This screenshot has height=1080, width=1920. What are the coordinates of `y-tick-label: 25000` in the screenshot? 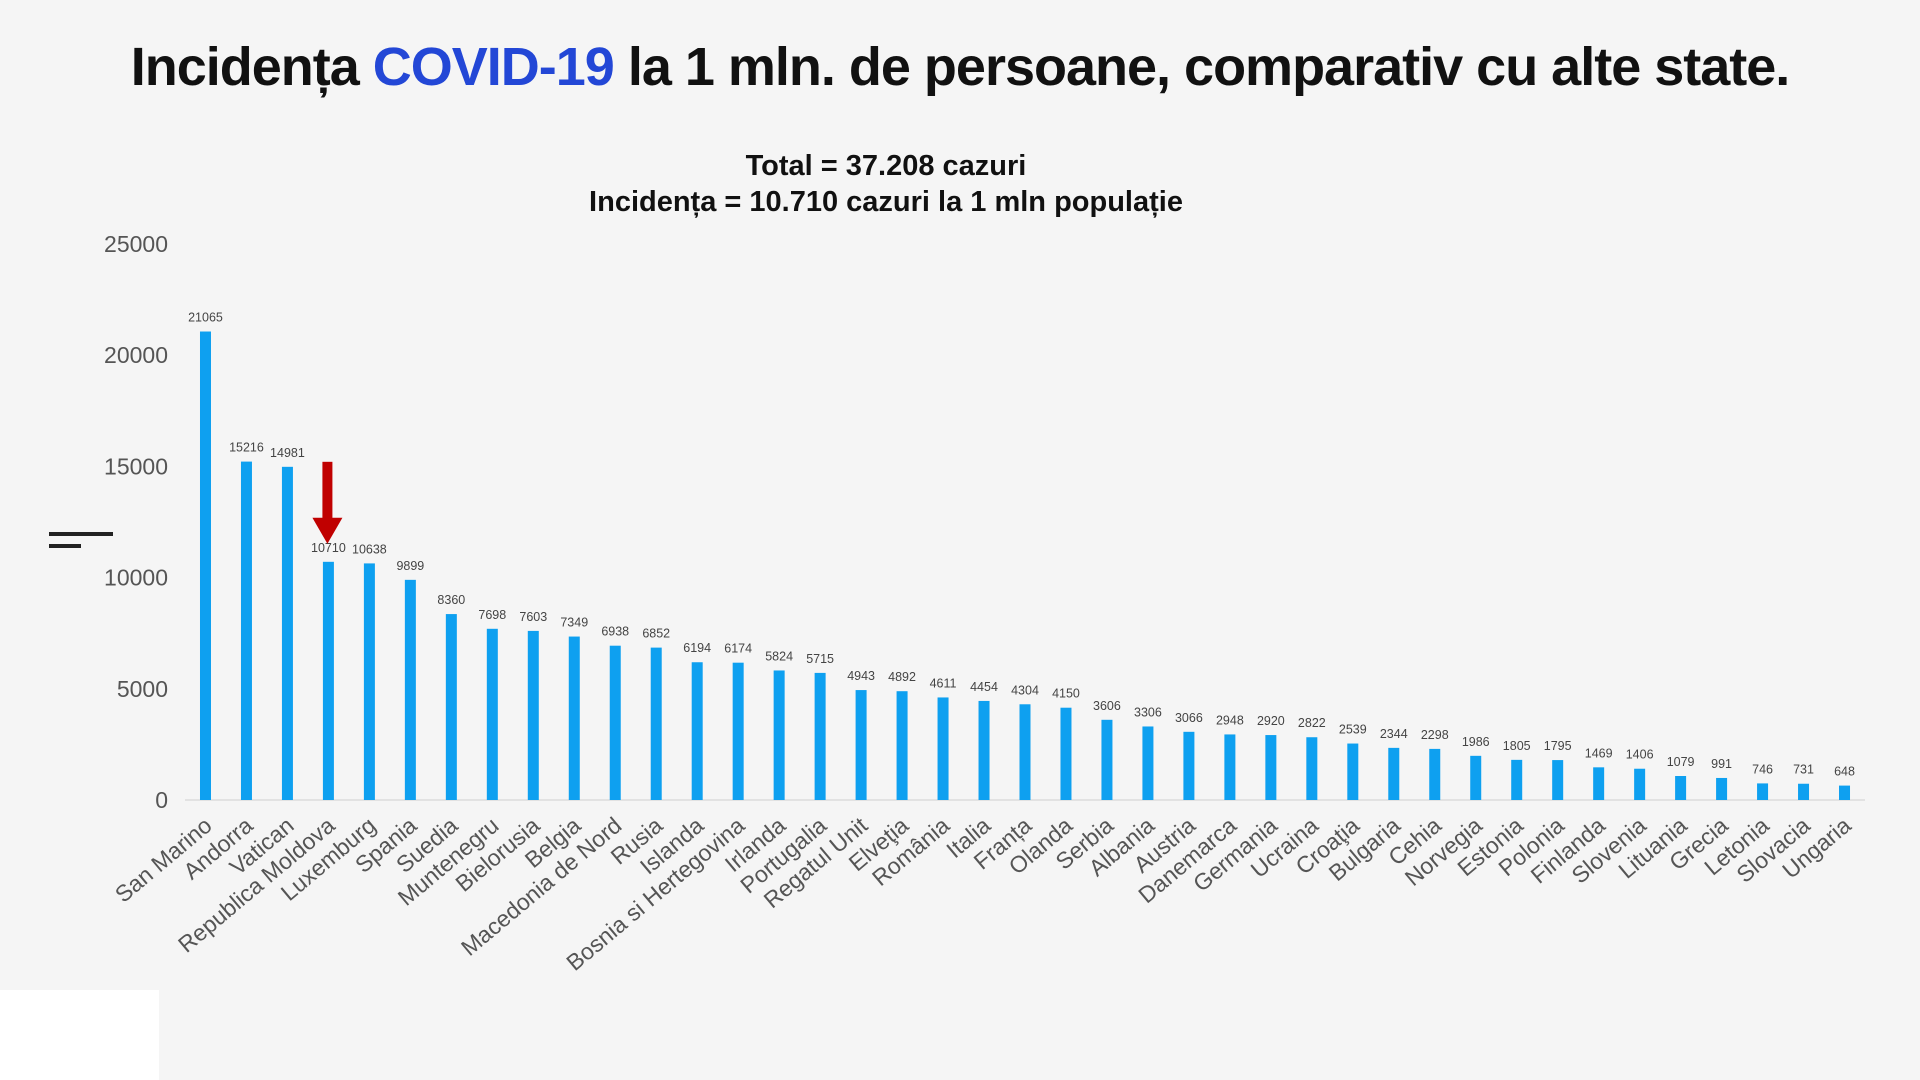 It's located at (136, 244).